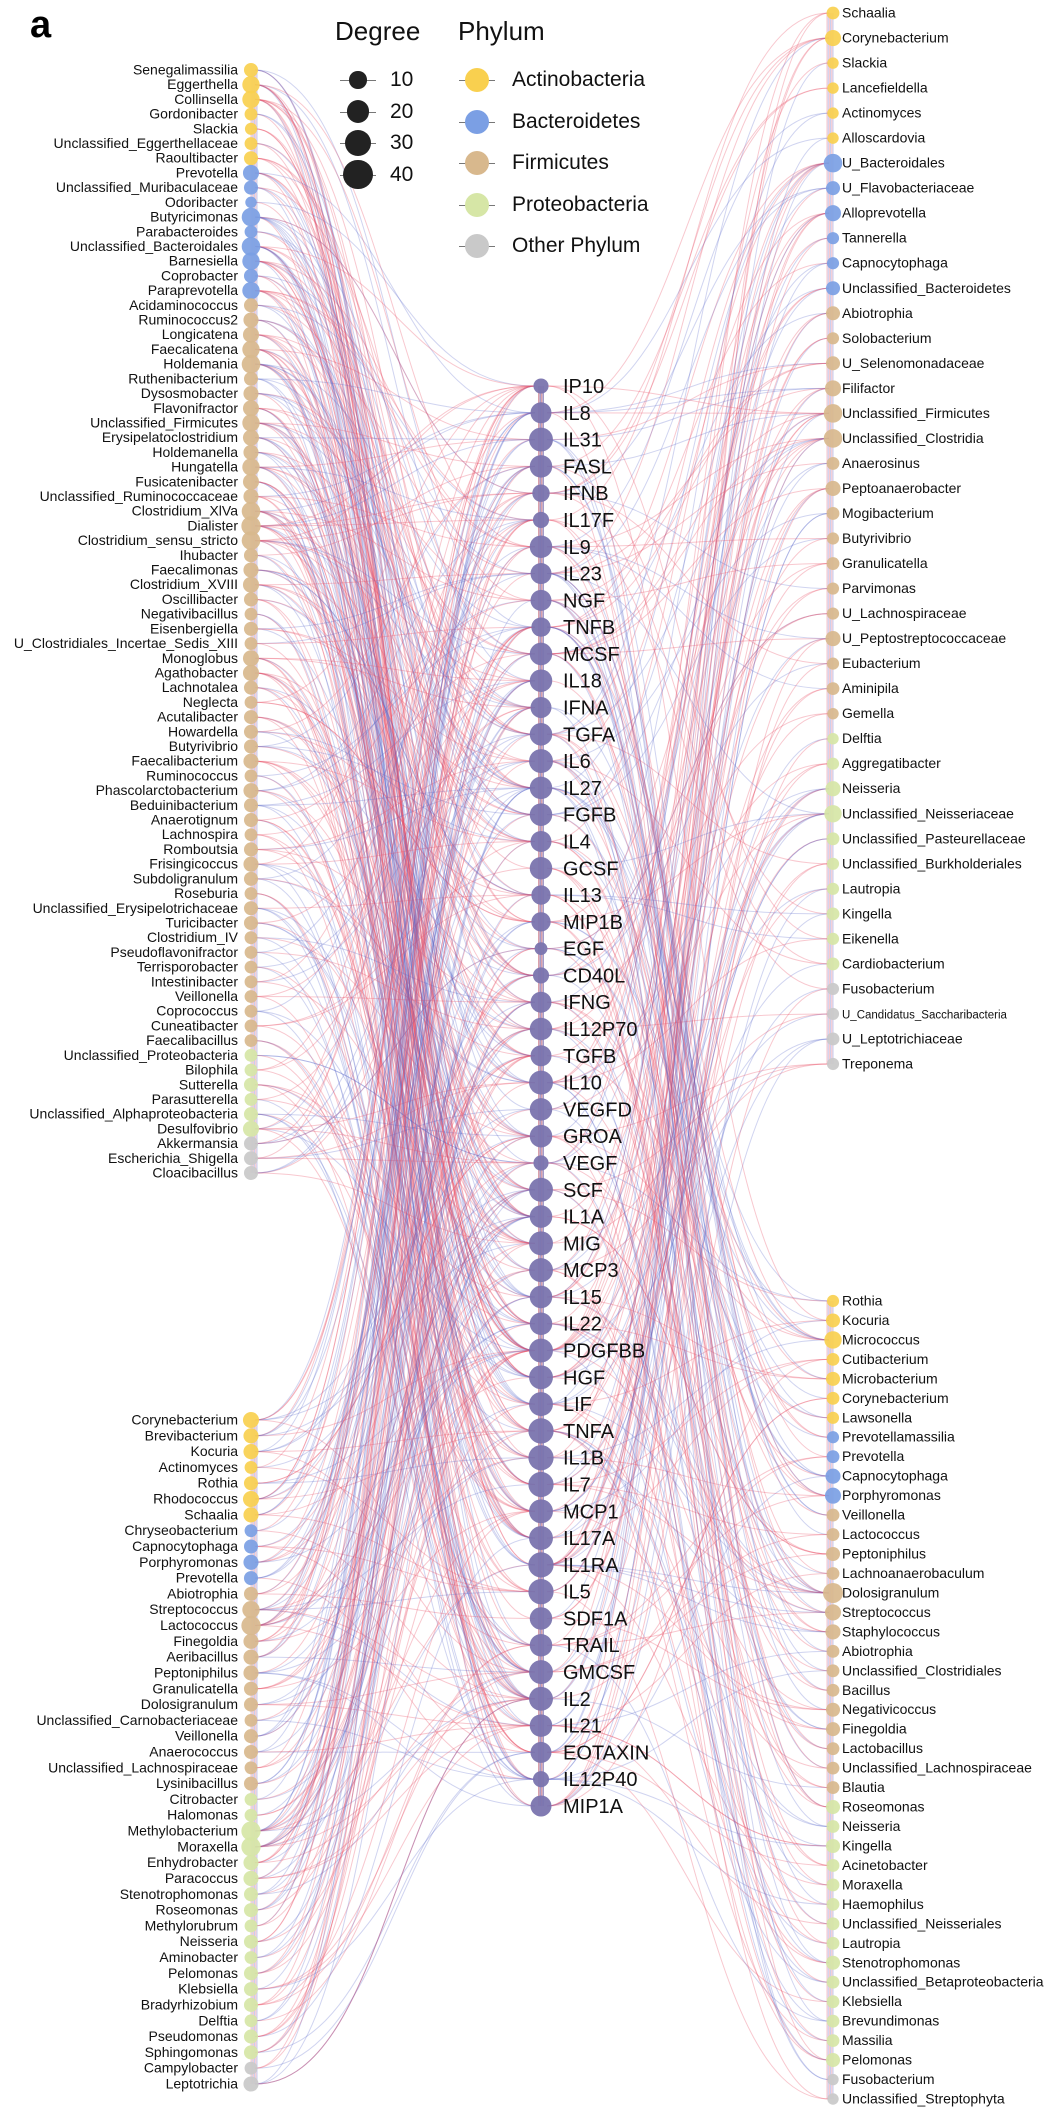 This screenshot has width=1057, height=2121. What do you see at coordinates (200, 599) in the screenshot?
I see `taxon-label: Oscillibacter` at bounding box center [200, 599].